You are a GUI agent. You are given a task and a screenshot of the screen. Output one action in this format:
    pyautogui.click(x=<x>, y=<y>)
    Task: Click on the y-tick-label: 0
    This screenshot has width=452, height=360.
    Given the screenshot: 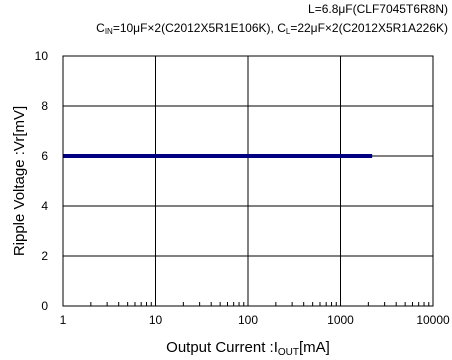 What is the action you would take?
    pyautogui.click(x=44, y=306)
    